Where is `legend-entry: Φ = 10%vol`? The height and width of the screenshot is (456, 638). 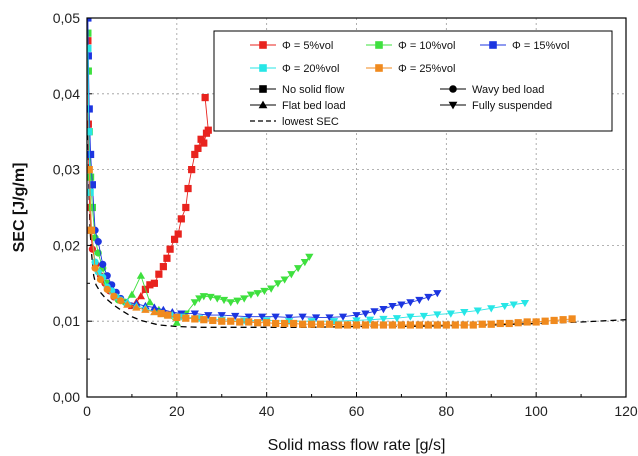
legend-entry: Φ = 10%vol is located at coordinates (410, 46).